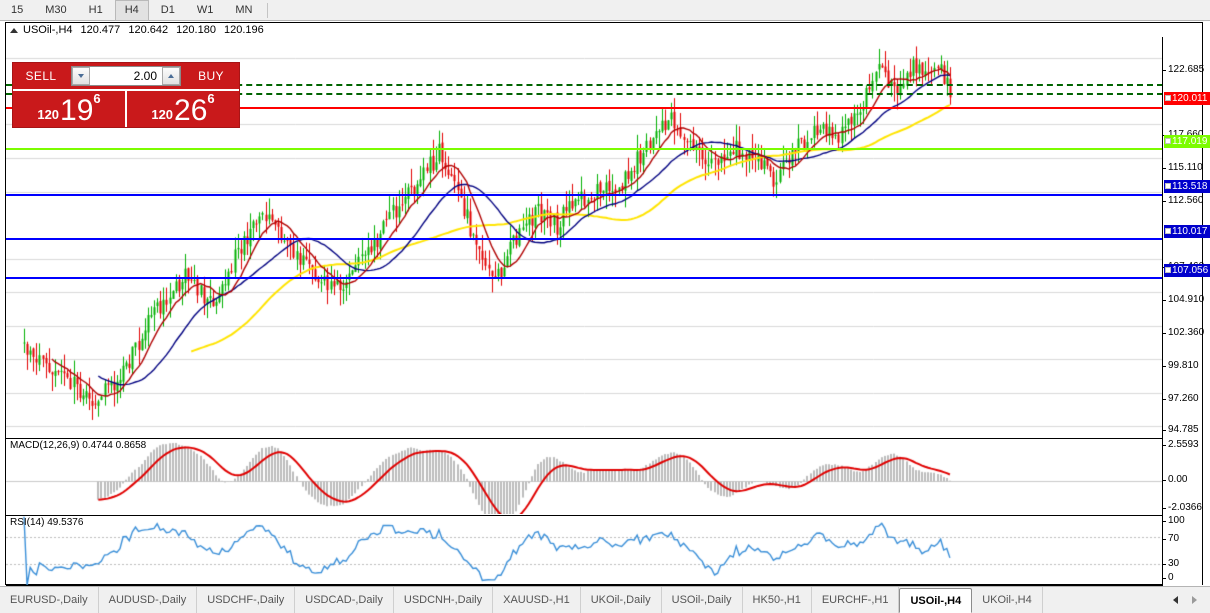 The width and height of the screenshot is (1210, 613). What do you see at coordinates (148, 30) in the screenshot?
I see `ohlc-high: 120.642` at bounding box center [148, 30].